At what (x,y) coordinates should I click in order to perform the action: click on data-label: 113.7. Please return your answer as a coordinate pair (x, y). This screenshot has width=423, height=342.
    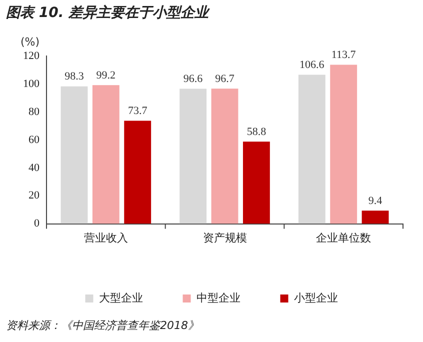
    Looking at the image, I should click on (343, 55).